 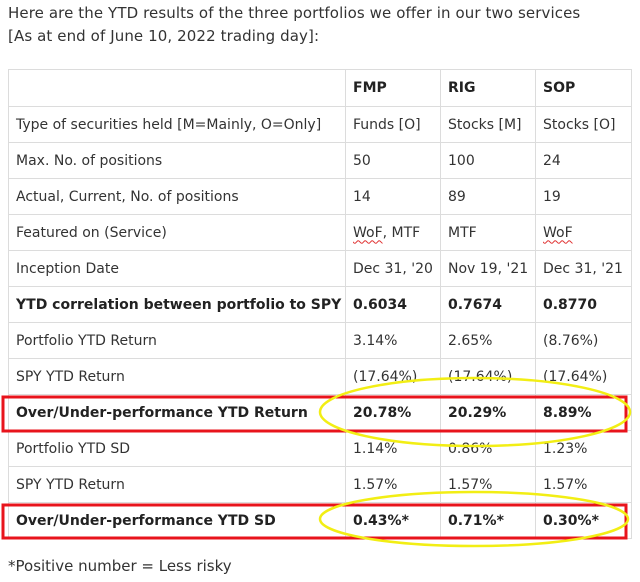 What do you see at coordinates (393, 160) in the screenshot?
I see `cell-fmp: 50` at bounding box center [393, 160].